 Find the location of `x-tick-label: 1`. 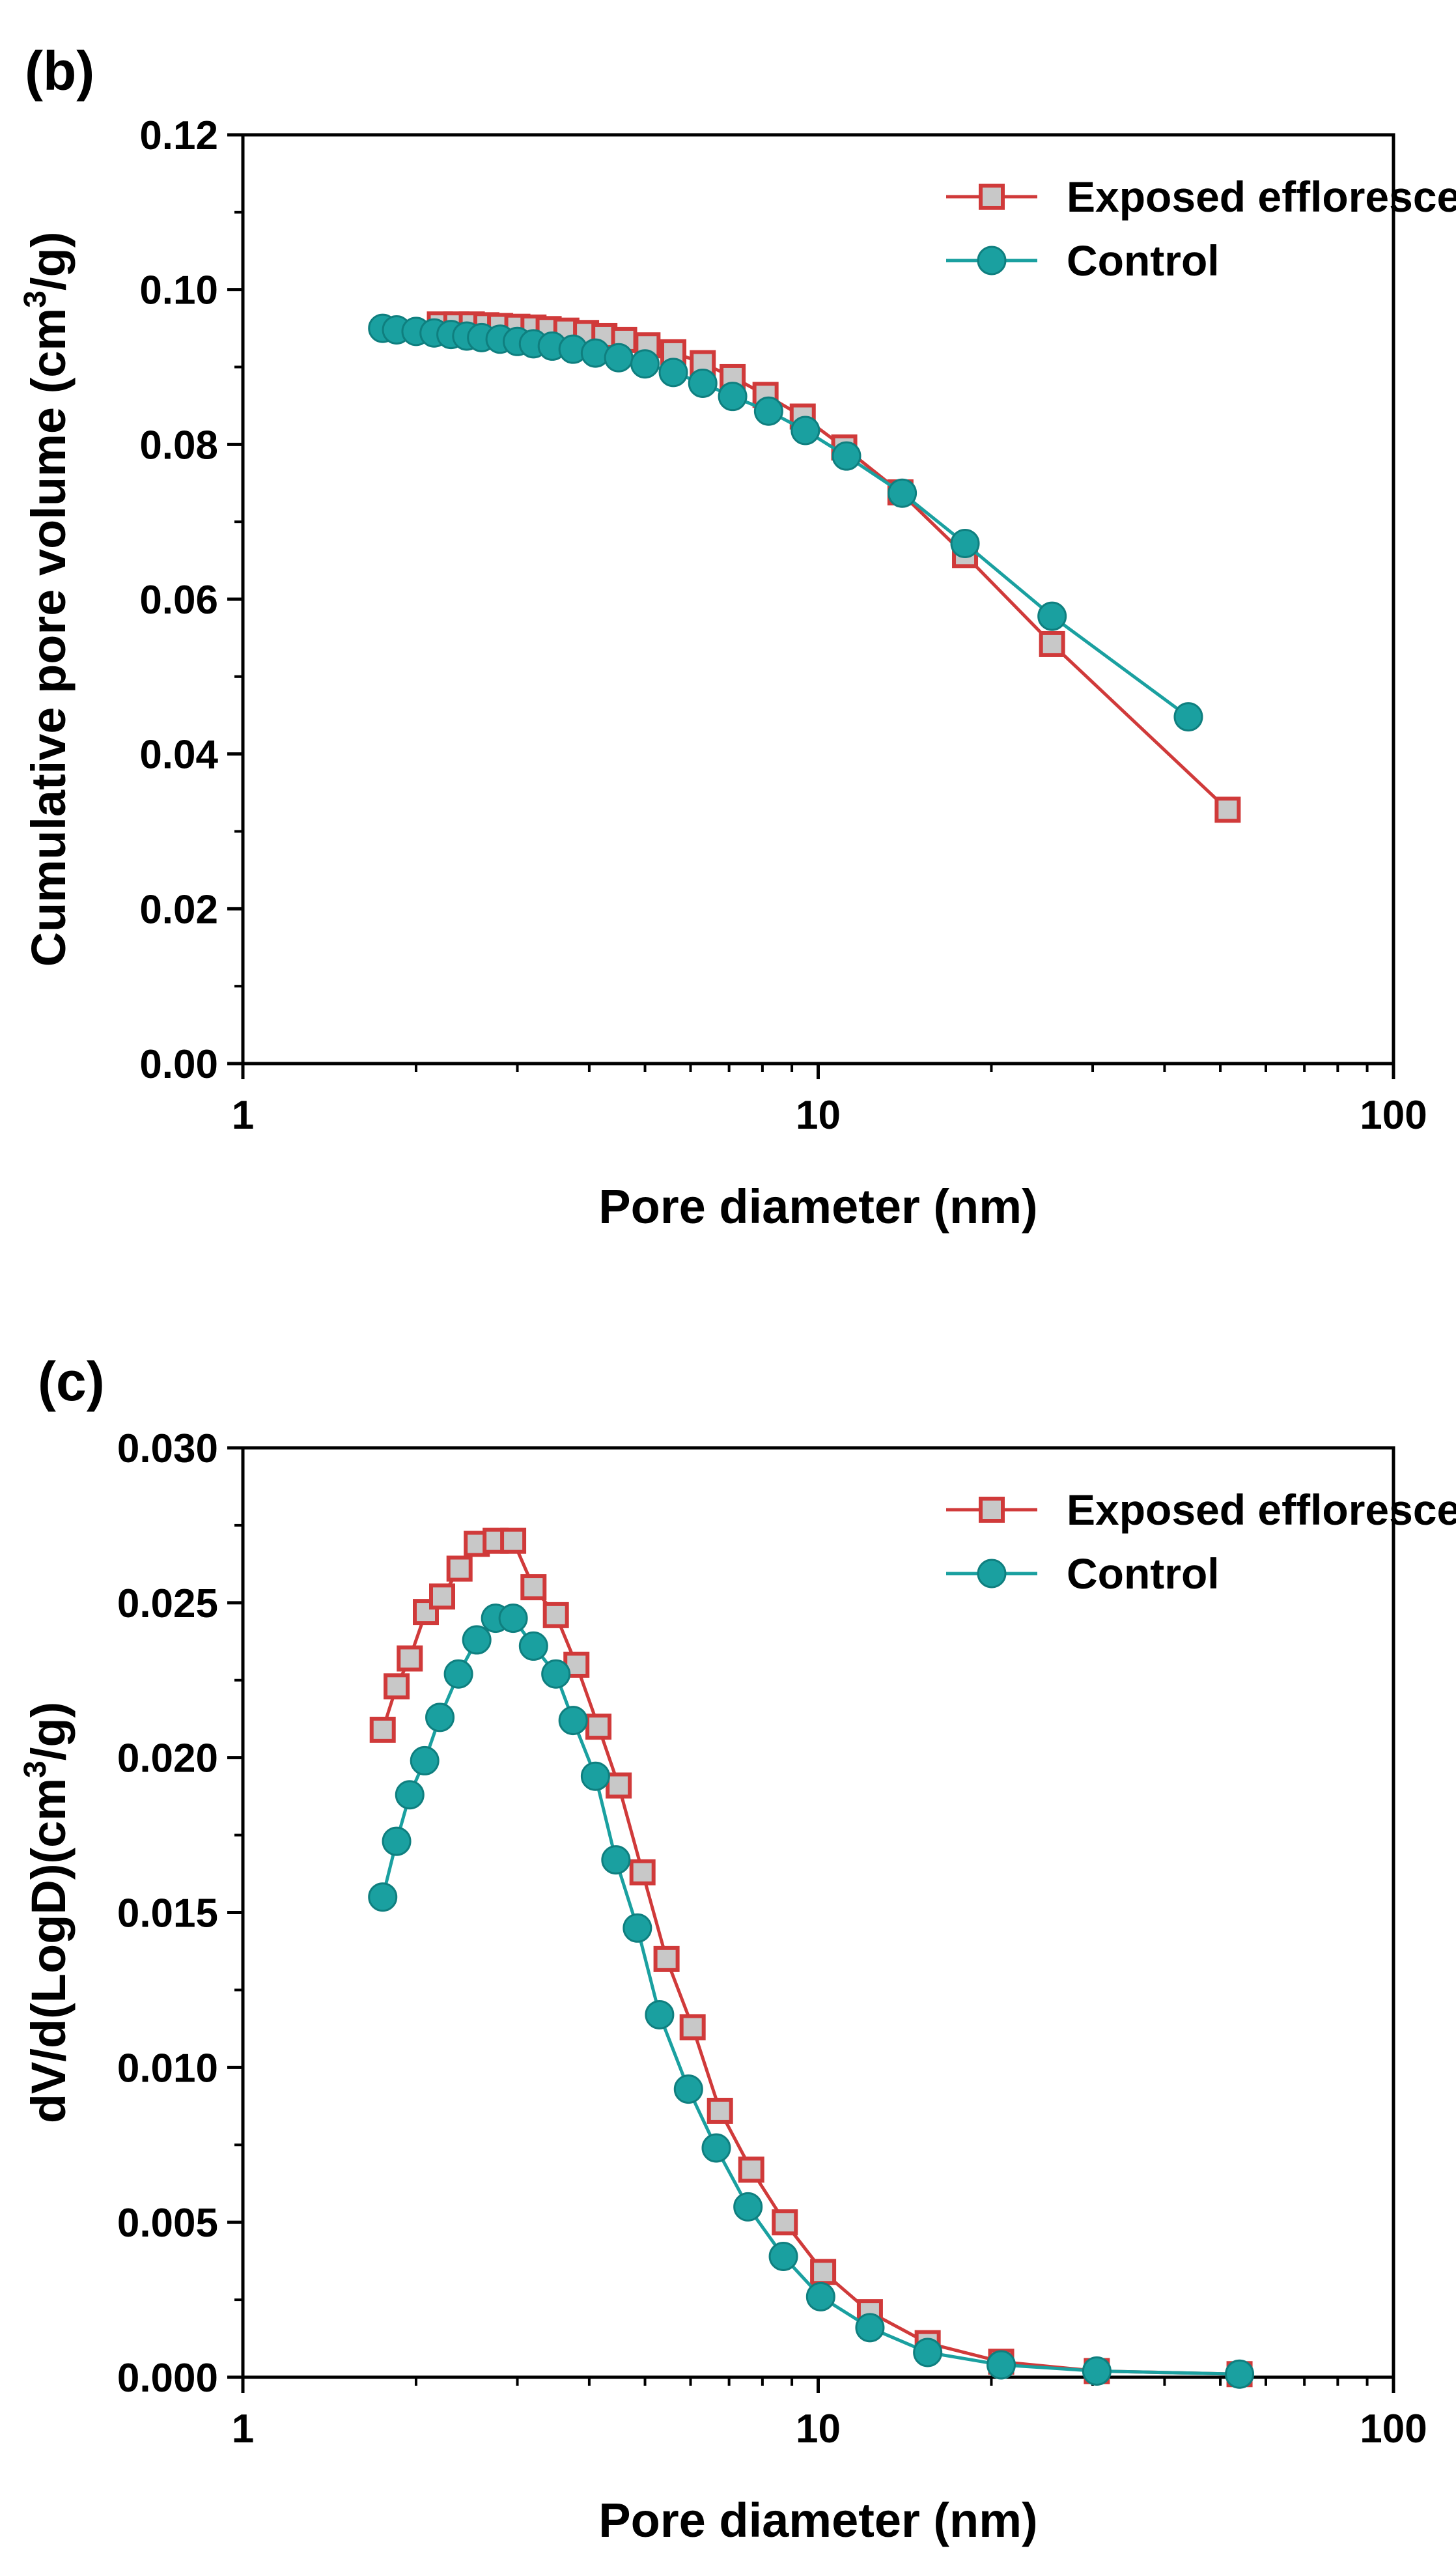

x-tick-label: 1 is located at coordinates (243, 2429).